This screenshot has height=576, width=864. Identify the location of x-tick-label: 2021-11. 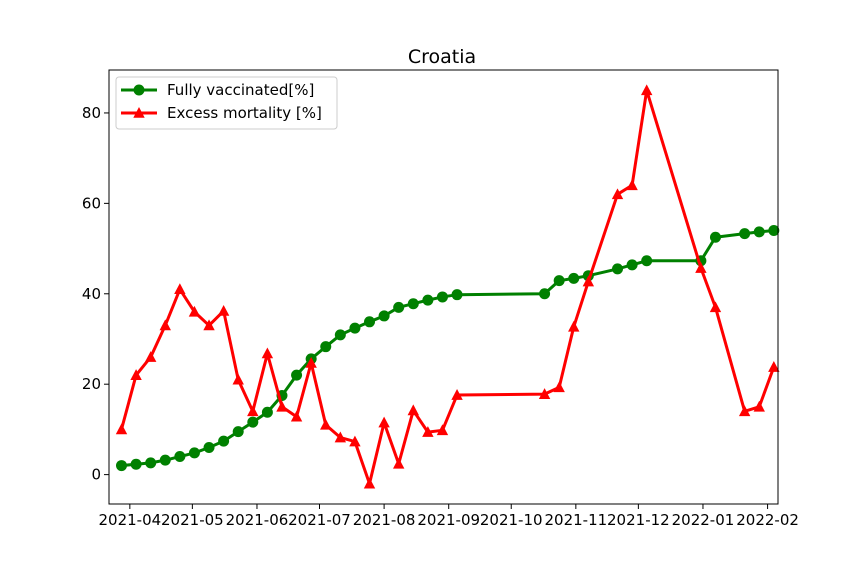
(575, 520).